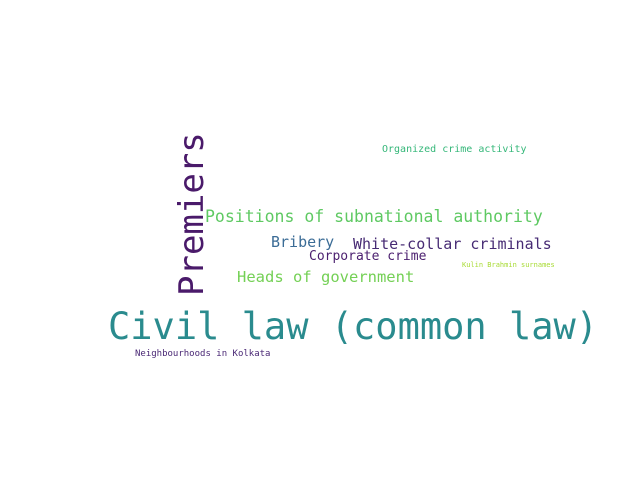  What do you see at coordinates (303, 242) in the screenshot?
I see `word-bribery: Bribery` at bounding box center [303, 242].